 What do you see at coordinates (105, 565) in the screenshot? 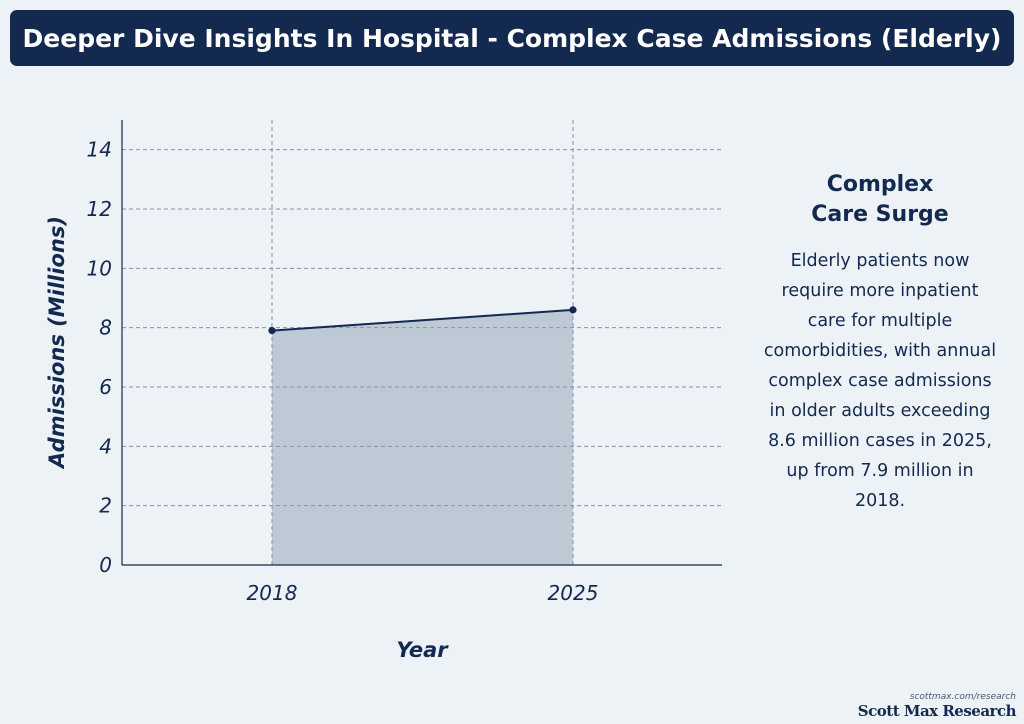
I see `y-tick-label: 0` at bounding box center [105, 565].